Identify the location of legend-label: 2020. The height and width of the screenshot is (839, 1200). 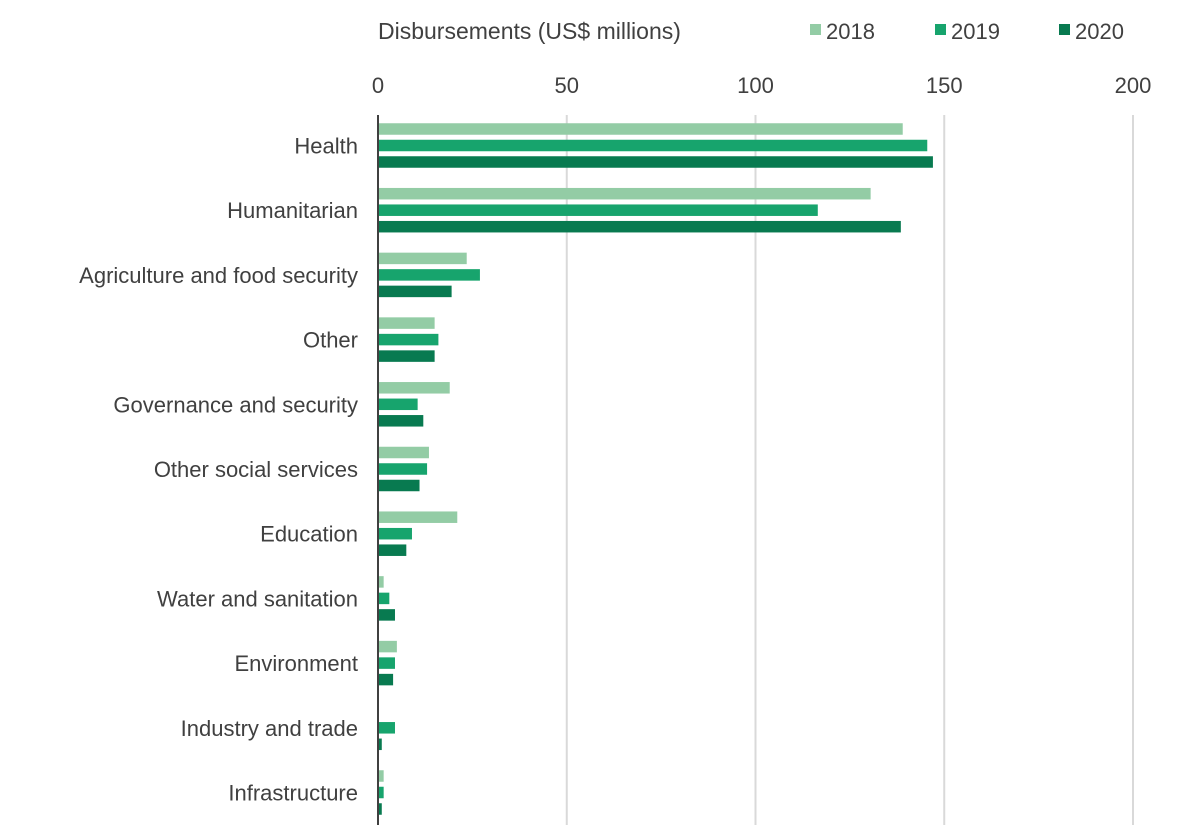
(1099, 31).